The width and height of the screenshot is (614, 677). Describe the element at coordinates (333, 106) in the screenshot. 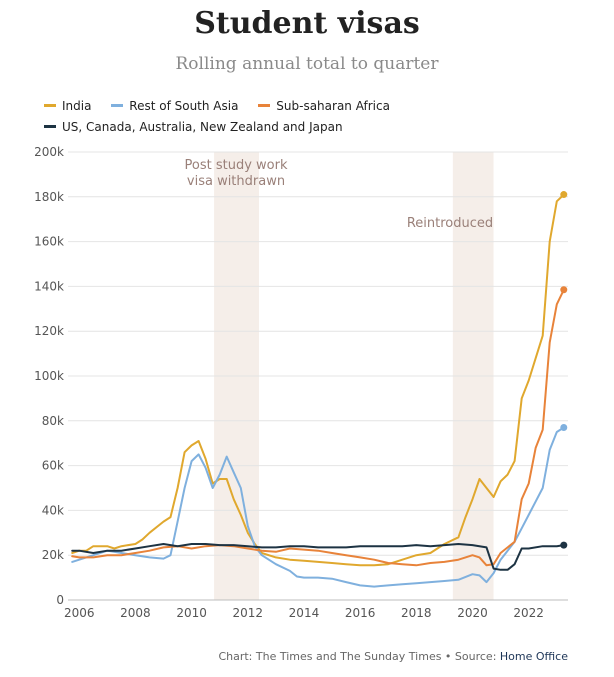

I see `legend-label-sub-saharan-africa: Sub-saharan Africa` at that location.